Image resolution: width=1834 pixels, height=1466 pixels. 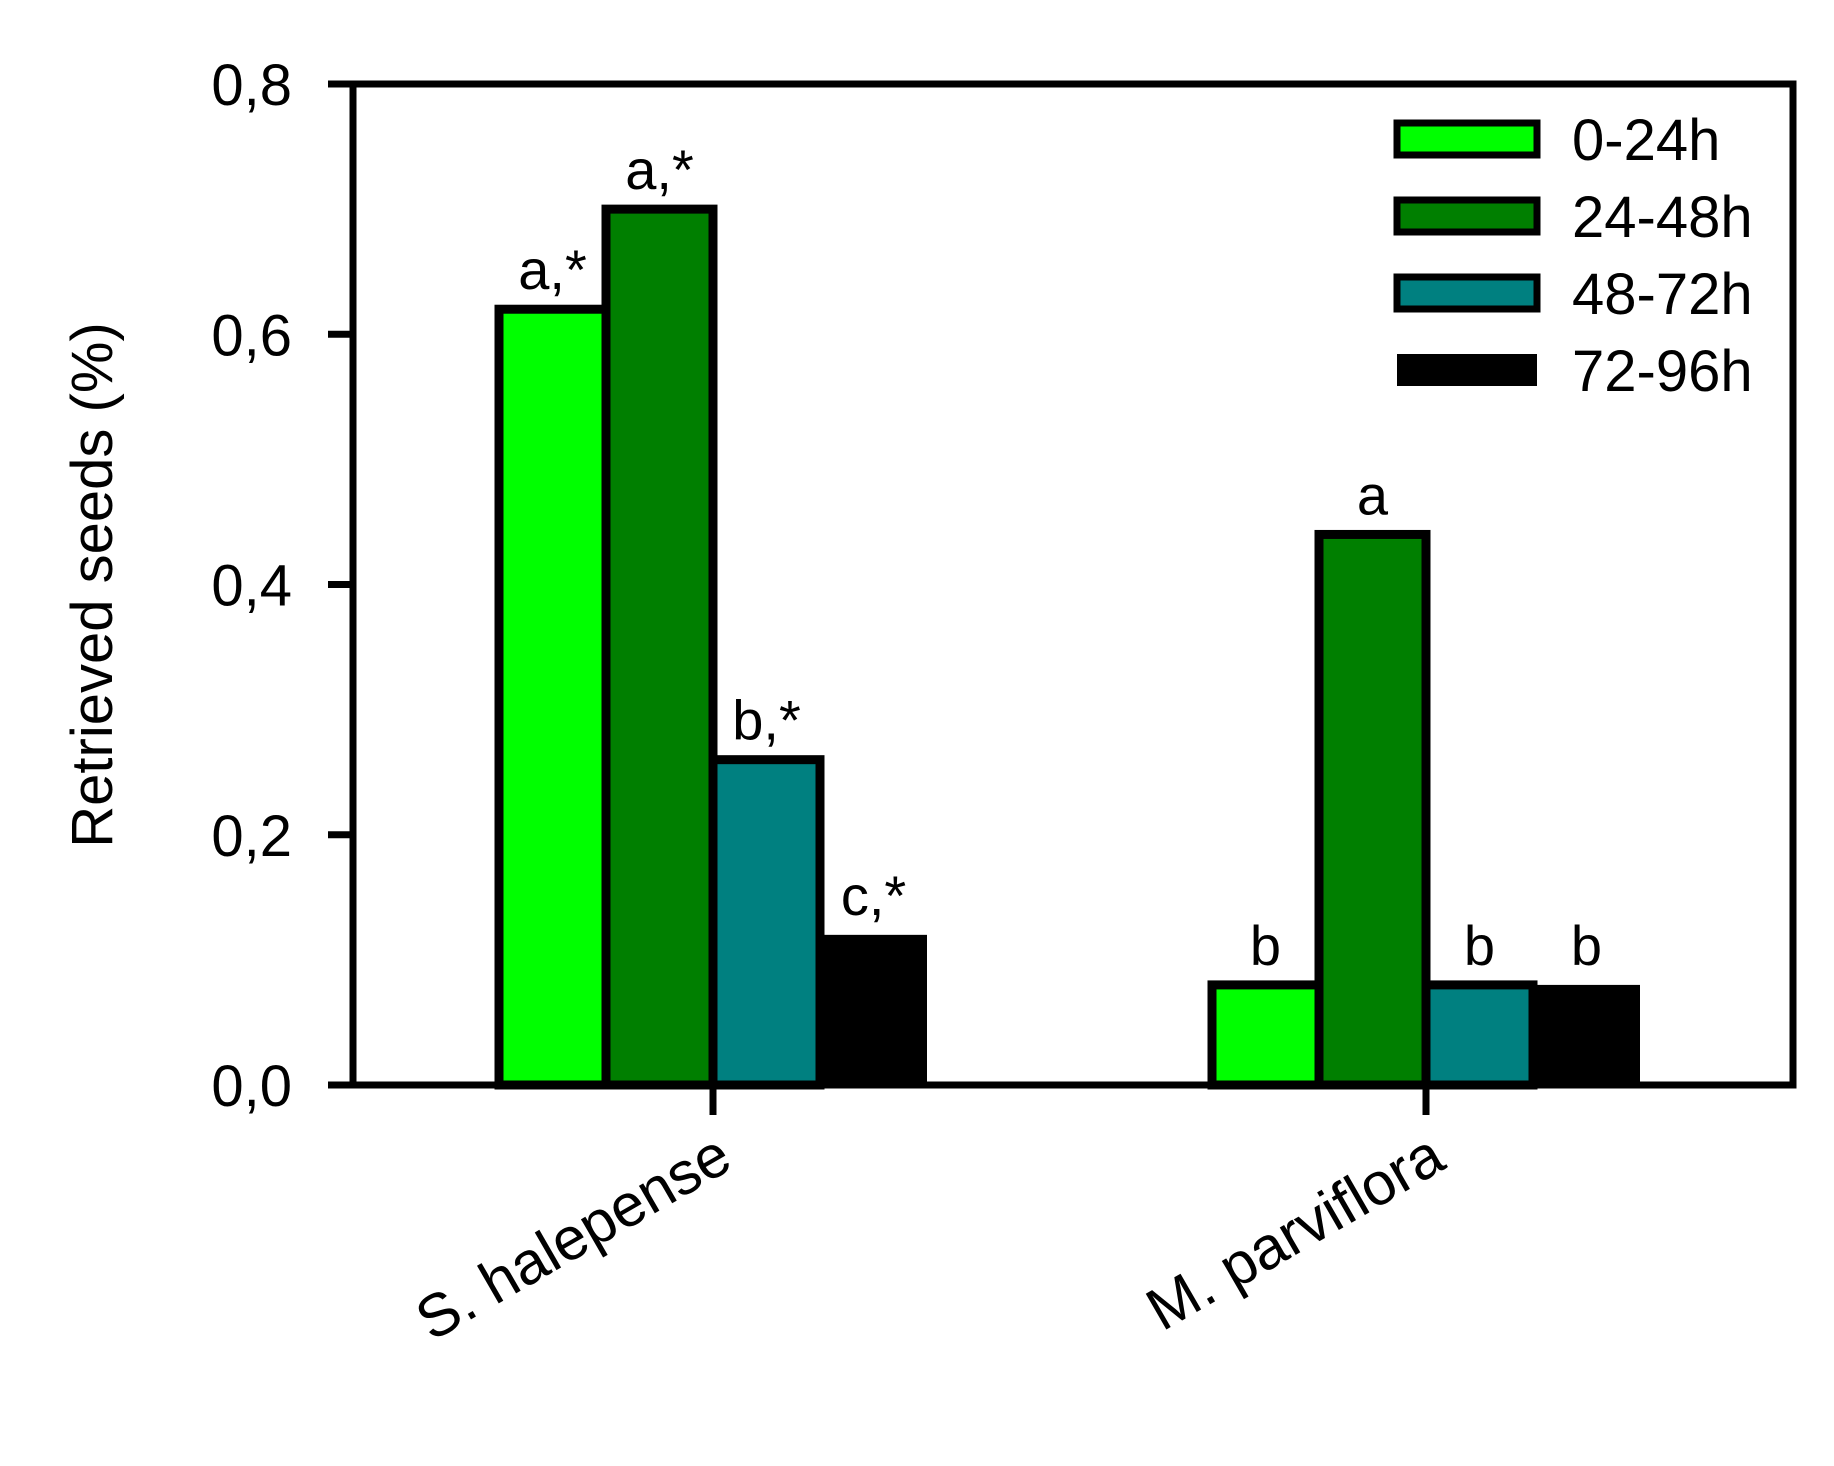 I want to click on legend: 0-24h 24-48h 48-72h 72-96h, so click(x=1573, y=256).